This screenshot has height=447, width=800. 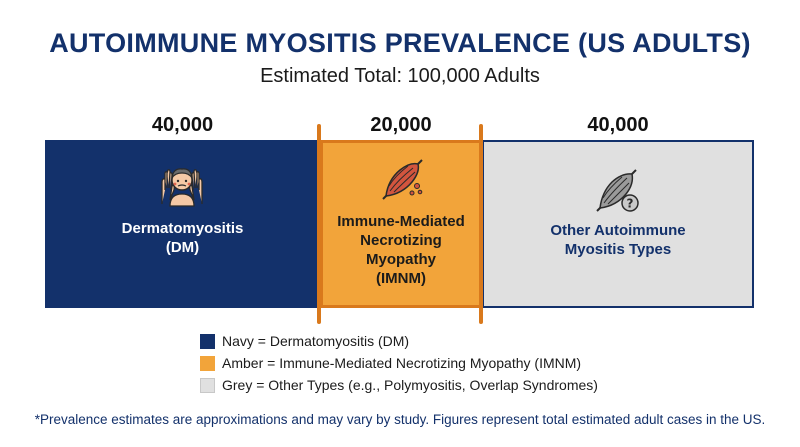 I want to click on bar-segment-imnm, so click(x=401, y=224).